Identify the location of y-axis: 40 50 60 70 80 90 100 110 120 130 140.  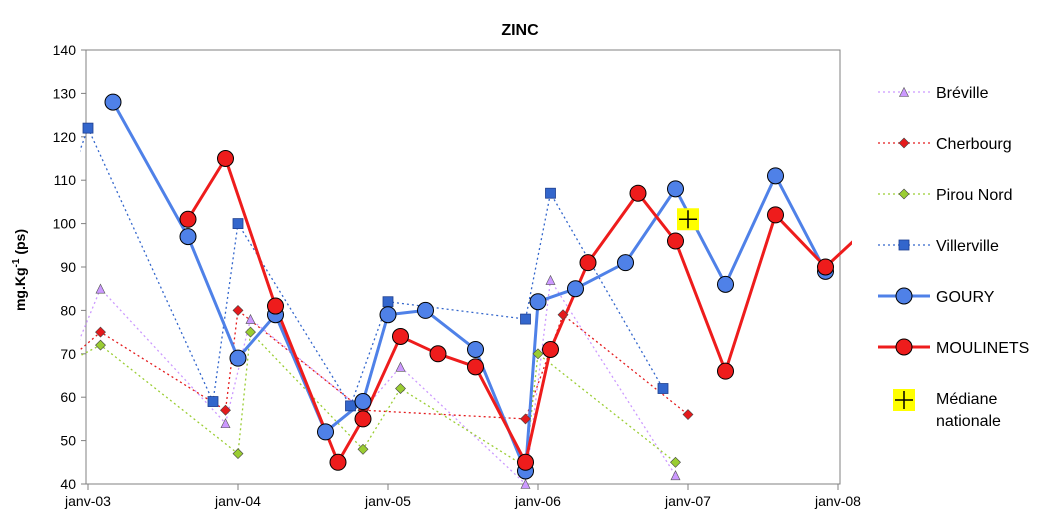
(69, 267).